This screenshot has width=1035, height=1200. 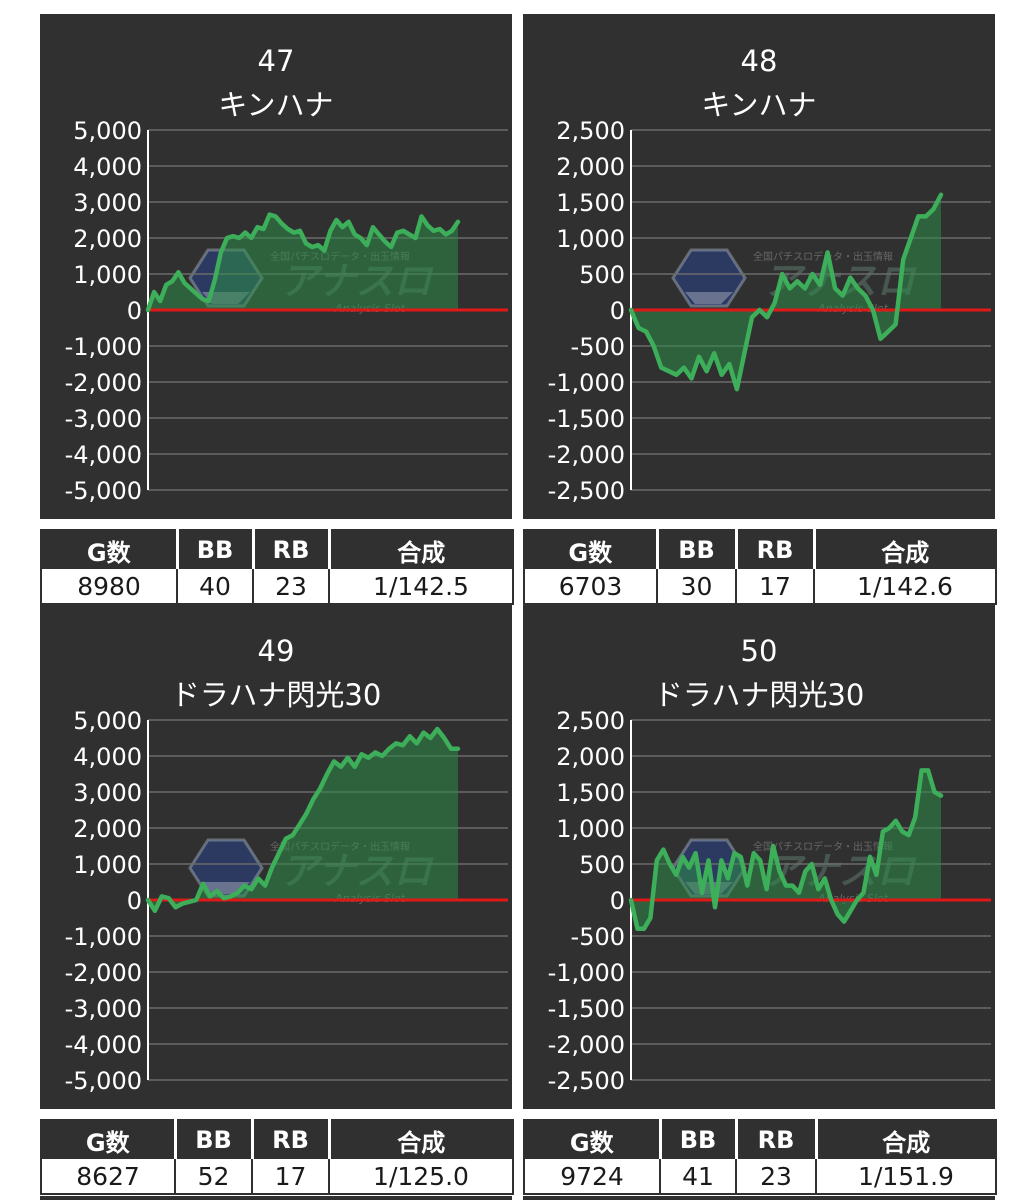 I want to click on games-value: 9724, so click(x=592, y=1176).